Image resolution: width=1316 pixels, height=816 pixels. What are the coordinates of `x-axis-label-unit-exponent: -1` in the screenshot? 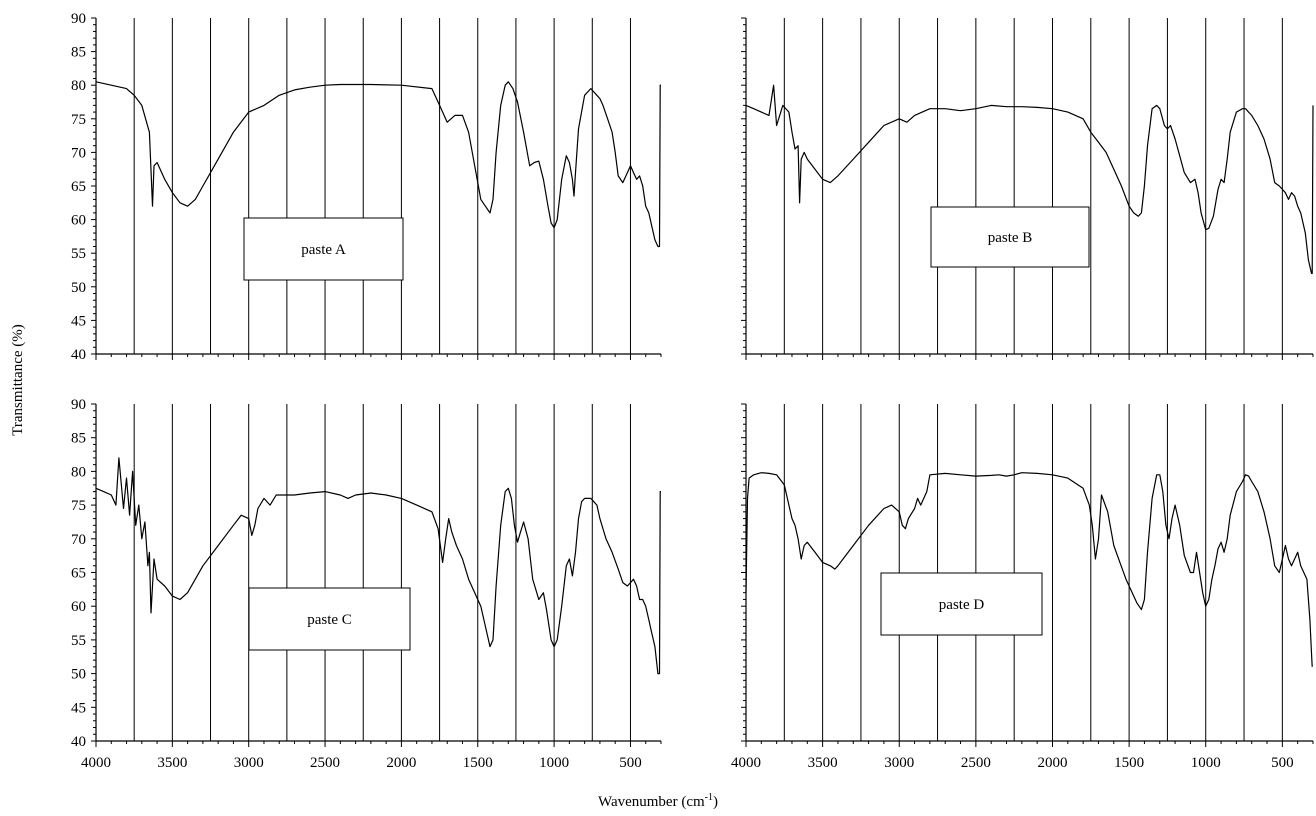 It's located at (708, 797).